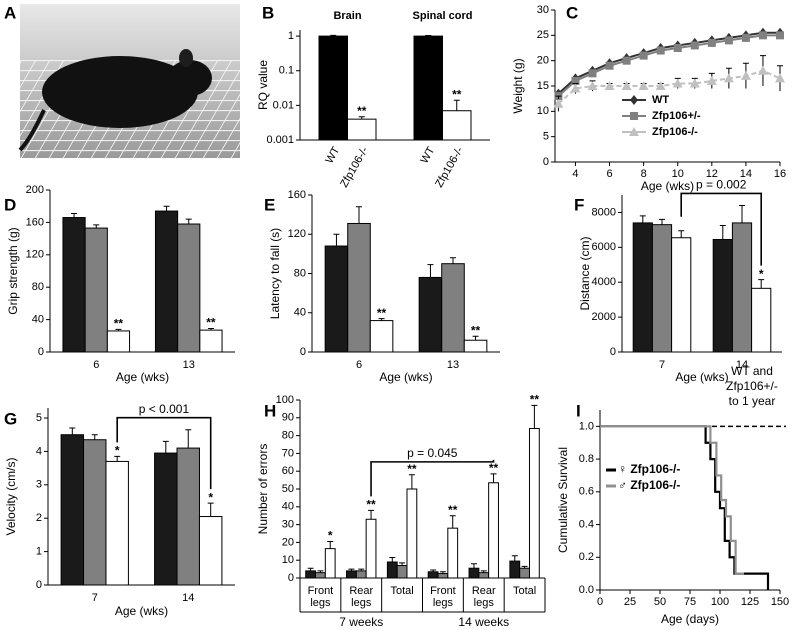 The width and height of the screenshot is (792, 630). I want to click on y-tick-label: 5, so click(546, 137).